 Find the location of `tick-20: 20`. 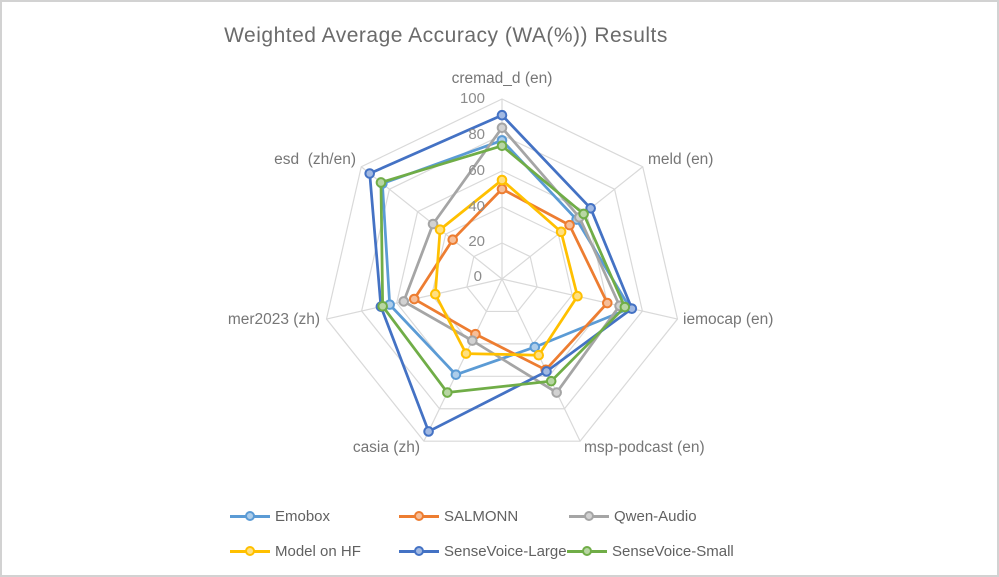

tick-20: 20 is located at coordinates (476, 241).